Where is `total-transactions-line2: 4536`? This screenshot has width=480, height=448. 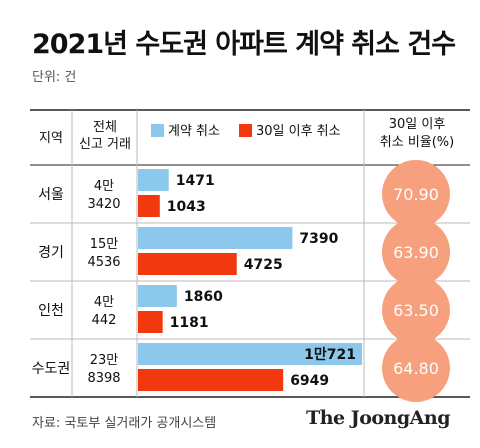
total-transactions-line2: 4536 is located at coordinates (103, 262).